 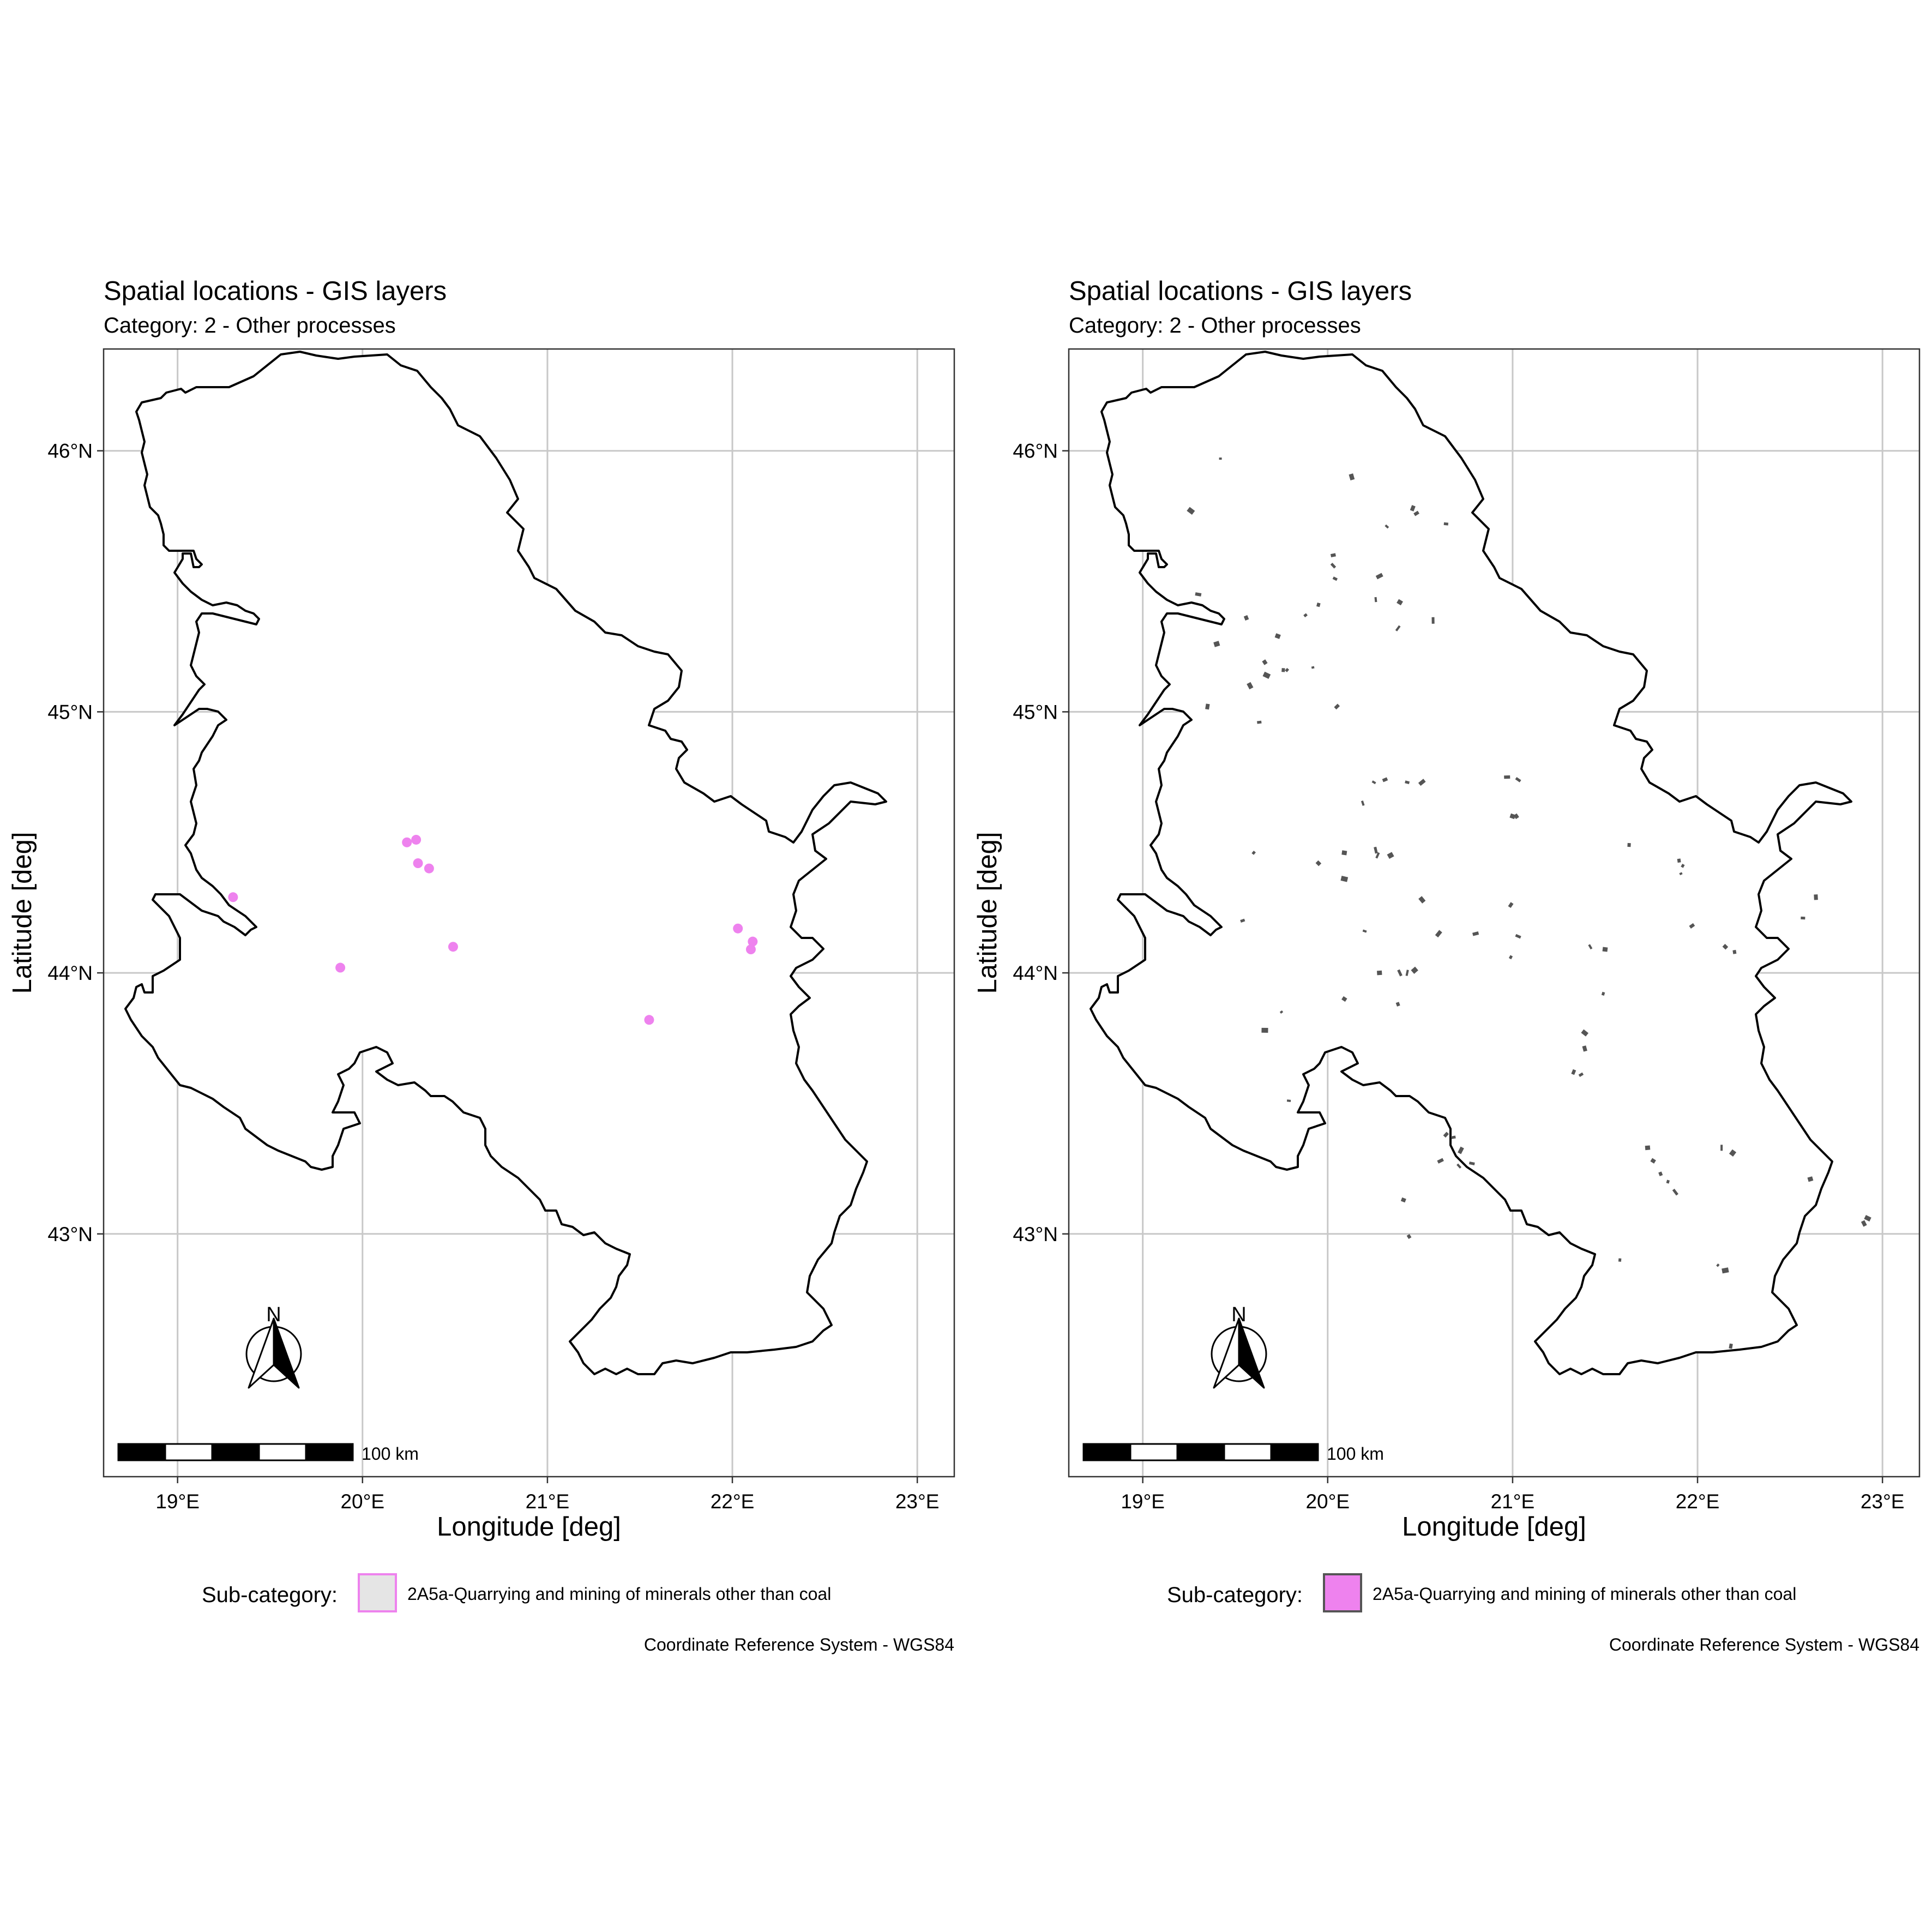 I want to click on crs-caption: Coordinate Reference System - WGS84, so click(x=799, y=1644).